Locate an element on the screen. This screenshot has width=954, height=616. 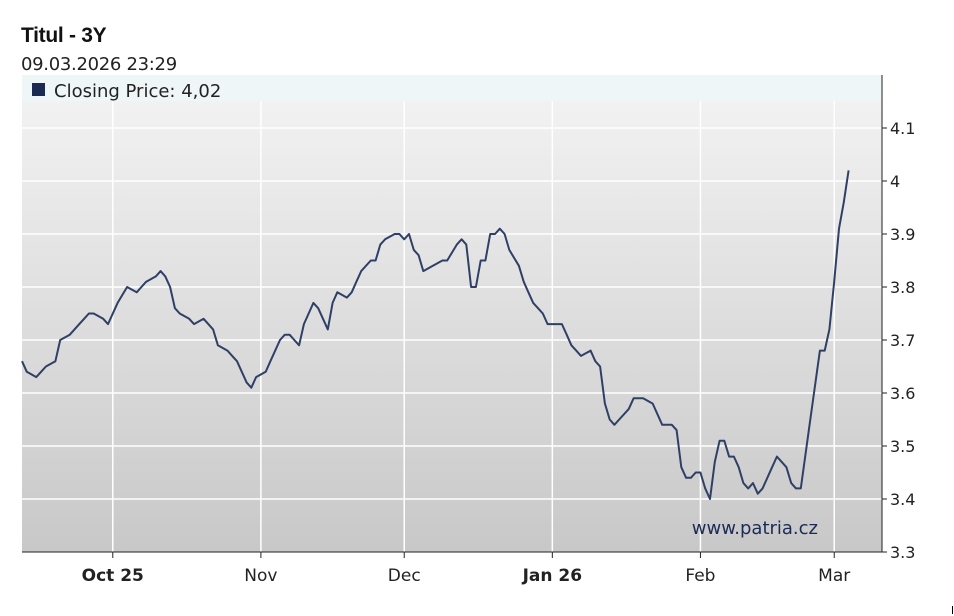
x-tick-label: Mar is located at coordinates (834, 576).